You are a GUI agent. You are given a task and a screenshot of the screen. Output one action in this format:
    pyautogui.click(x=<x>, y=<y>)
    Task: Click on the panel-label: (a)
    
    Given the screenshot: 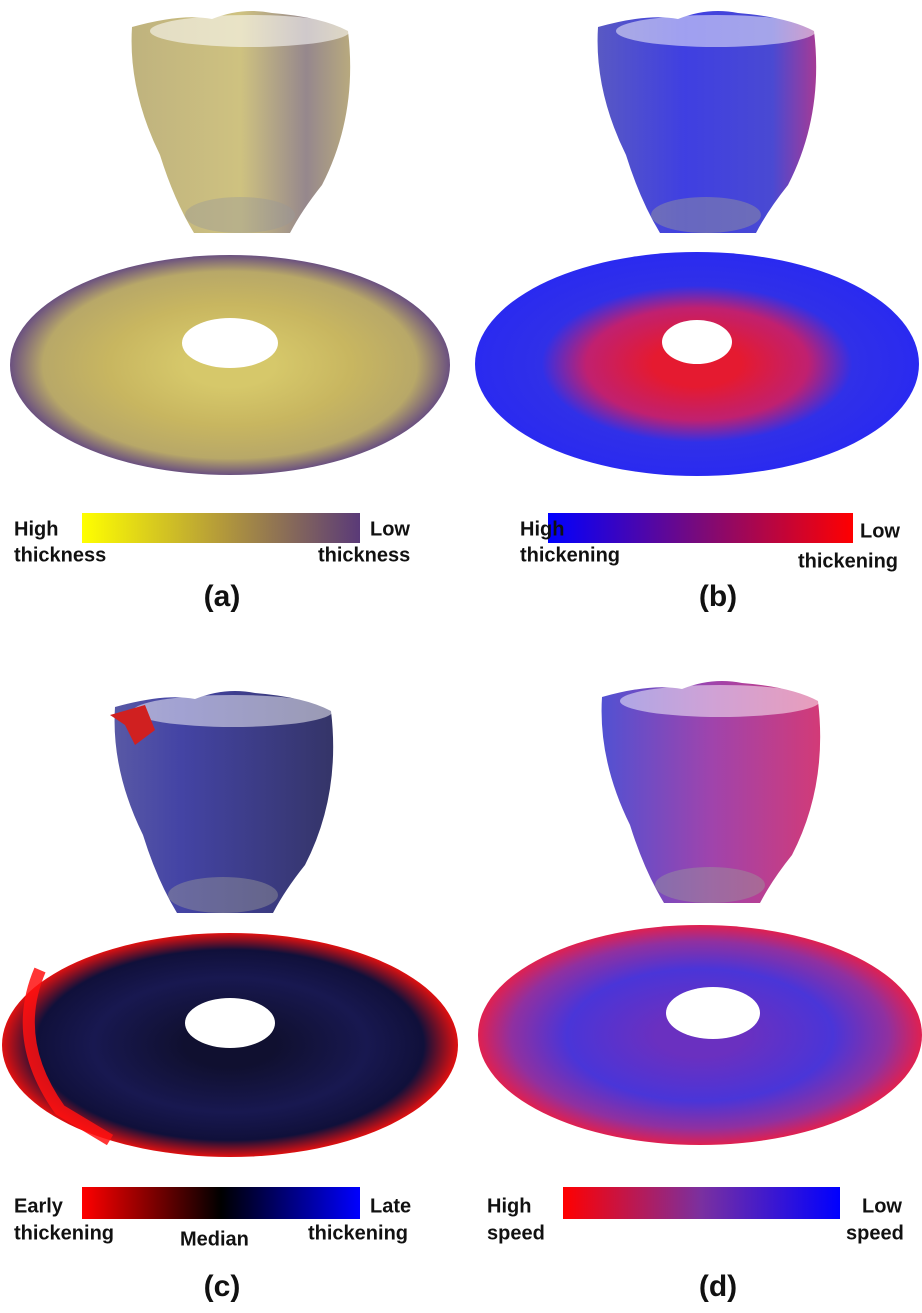 What is the action you would take?
    pyautogui.click(x=222, y=596)
    